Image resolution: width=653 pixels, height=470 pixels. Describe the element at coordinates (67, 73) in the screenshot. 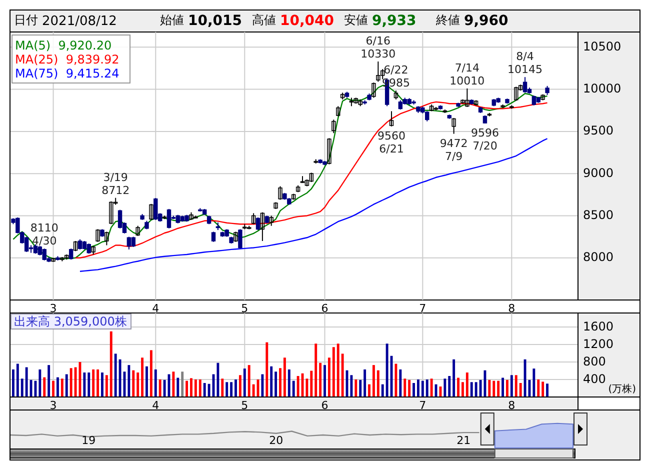

I see `text: MA(75) 9,415.24` at that location.